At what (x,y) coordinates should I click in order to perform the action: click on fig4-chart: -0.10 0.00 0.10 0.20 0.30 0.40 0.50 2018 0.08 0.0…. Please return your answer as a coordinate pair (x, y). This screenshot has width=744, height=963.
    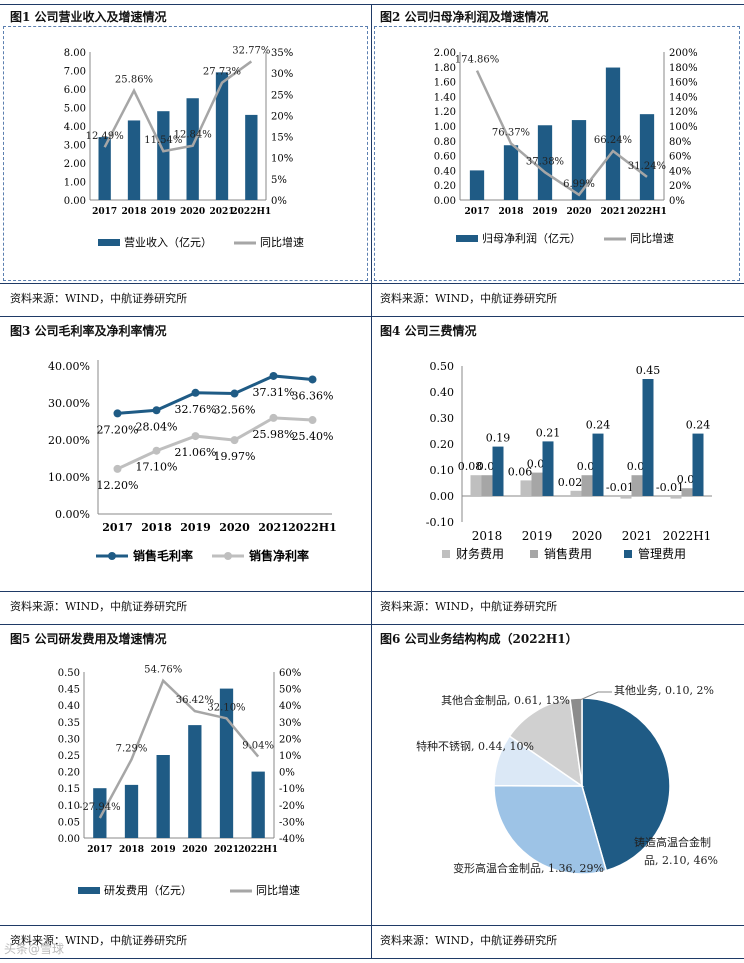
    Looking at the image, I should click on (569, 460).